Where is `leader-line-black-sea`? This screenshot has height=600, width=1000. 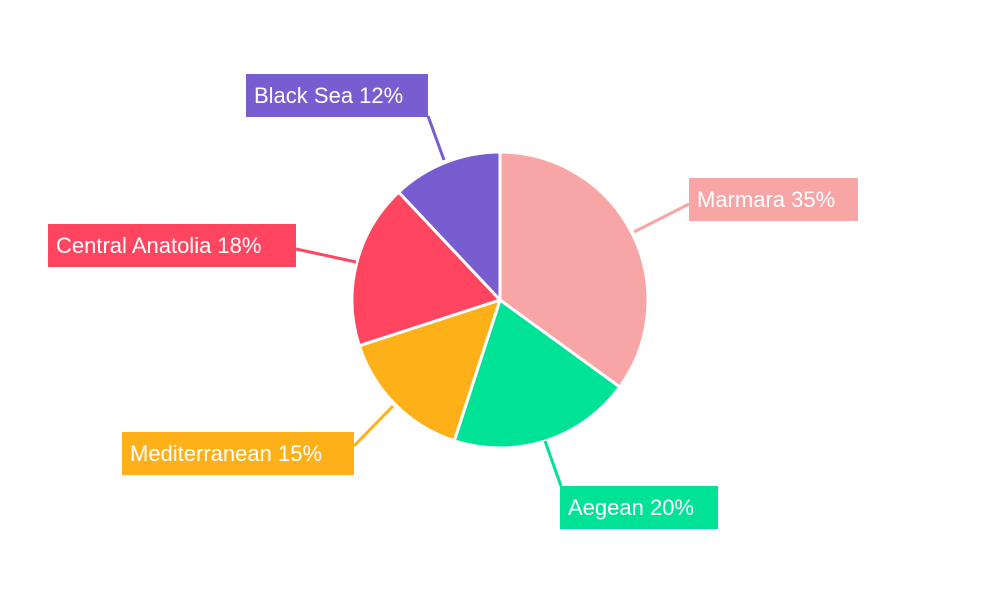
leader-line-black-sea is located at coordinates (436, 138).